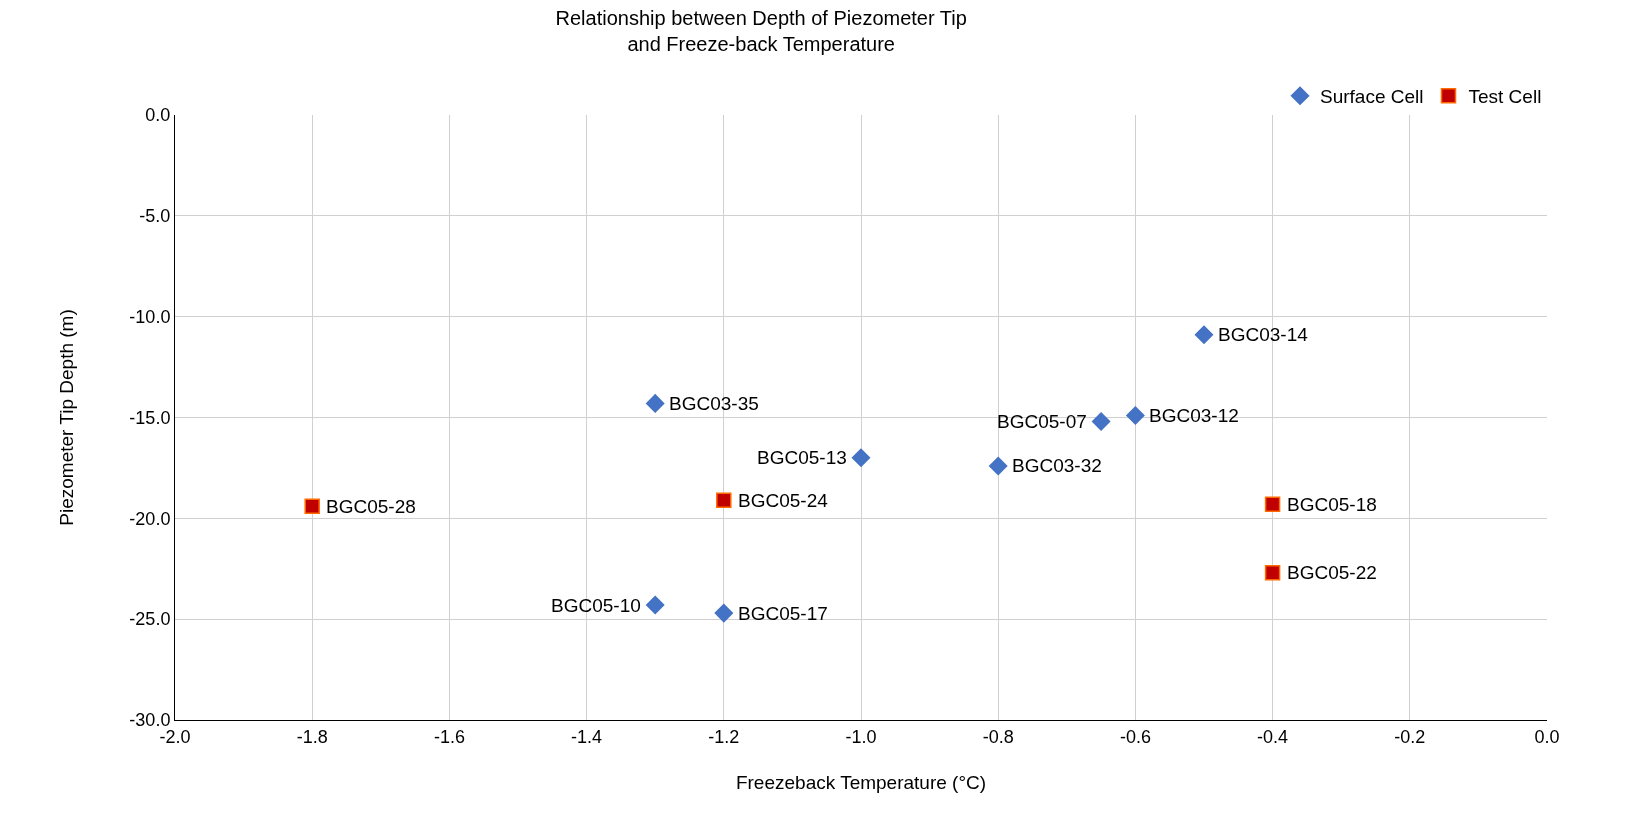 The image size is (1637, 835). What do you see at coordinates (1273, 736) in the screenshot?
I see `x-tick-label: -0.4` at bounding box center [1273, 736].